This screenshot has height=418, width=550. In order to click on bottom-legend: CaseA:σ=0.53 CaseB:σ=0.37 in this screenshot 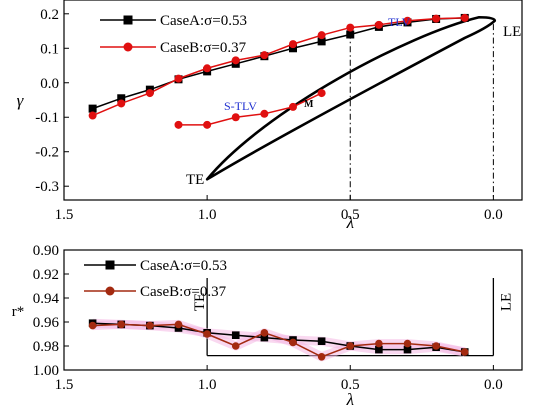, I will do `click(155, 279)`.